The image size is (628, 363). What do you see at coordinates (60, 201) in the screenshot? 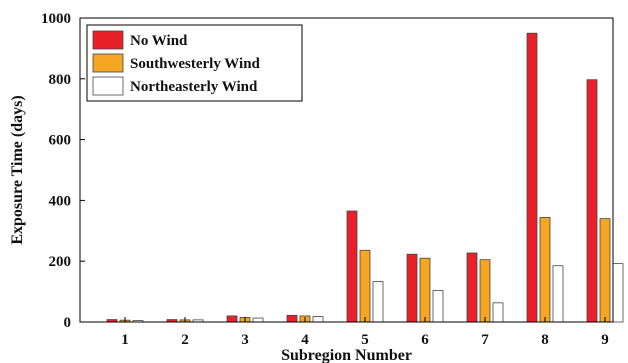
I see `y-tick-label: 400` at bounding box center [60, 201].